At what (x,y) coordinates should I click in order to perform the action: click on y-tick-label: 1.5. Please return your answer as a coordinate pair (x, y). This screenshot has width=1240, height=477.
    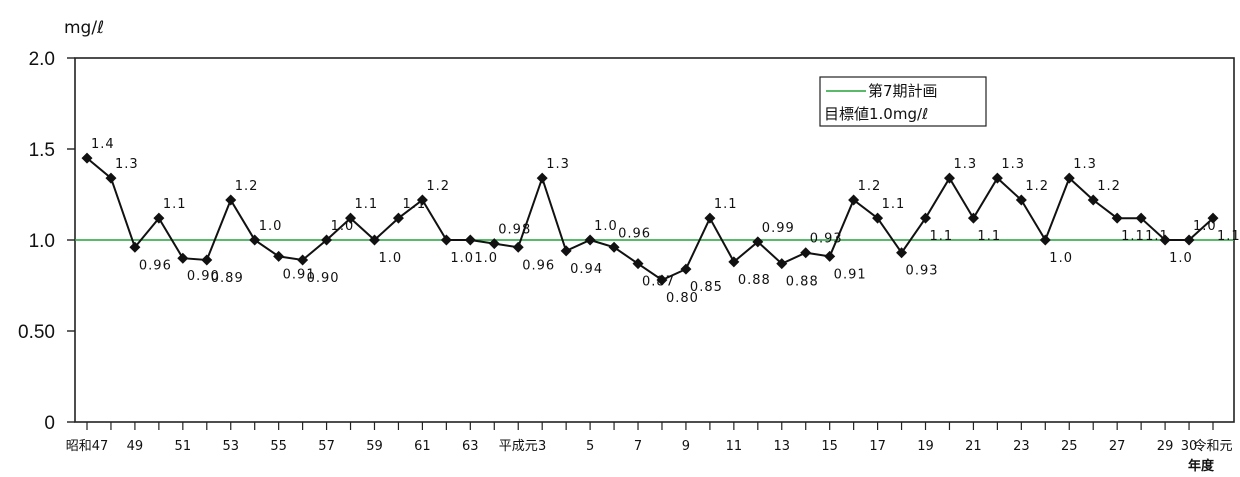
    Looking at the image, I should click on (42, 150).